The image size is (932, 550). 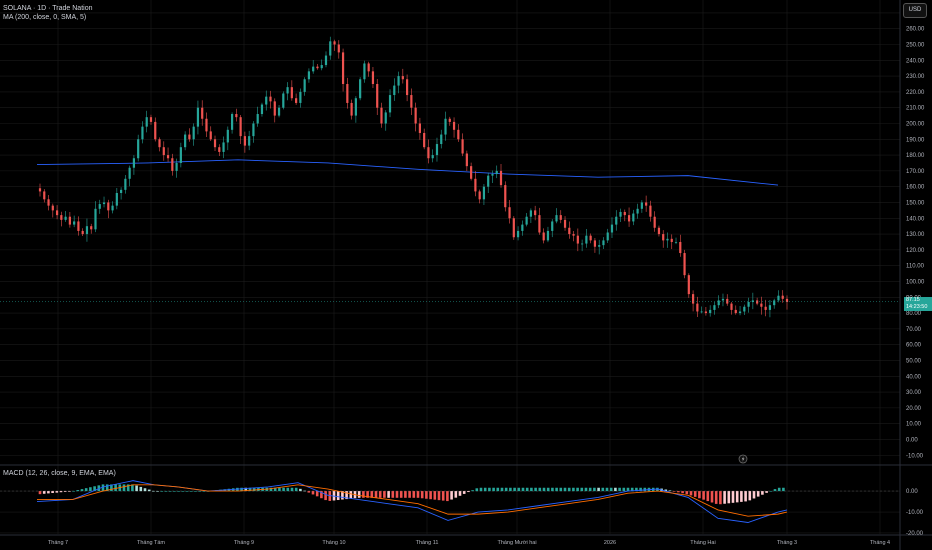 I want to click on time-tick-label: Tháng 3, so click(x=787, y=543).